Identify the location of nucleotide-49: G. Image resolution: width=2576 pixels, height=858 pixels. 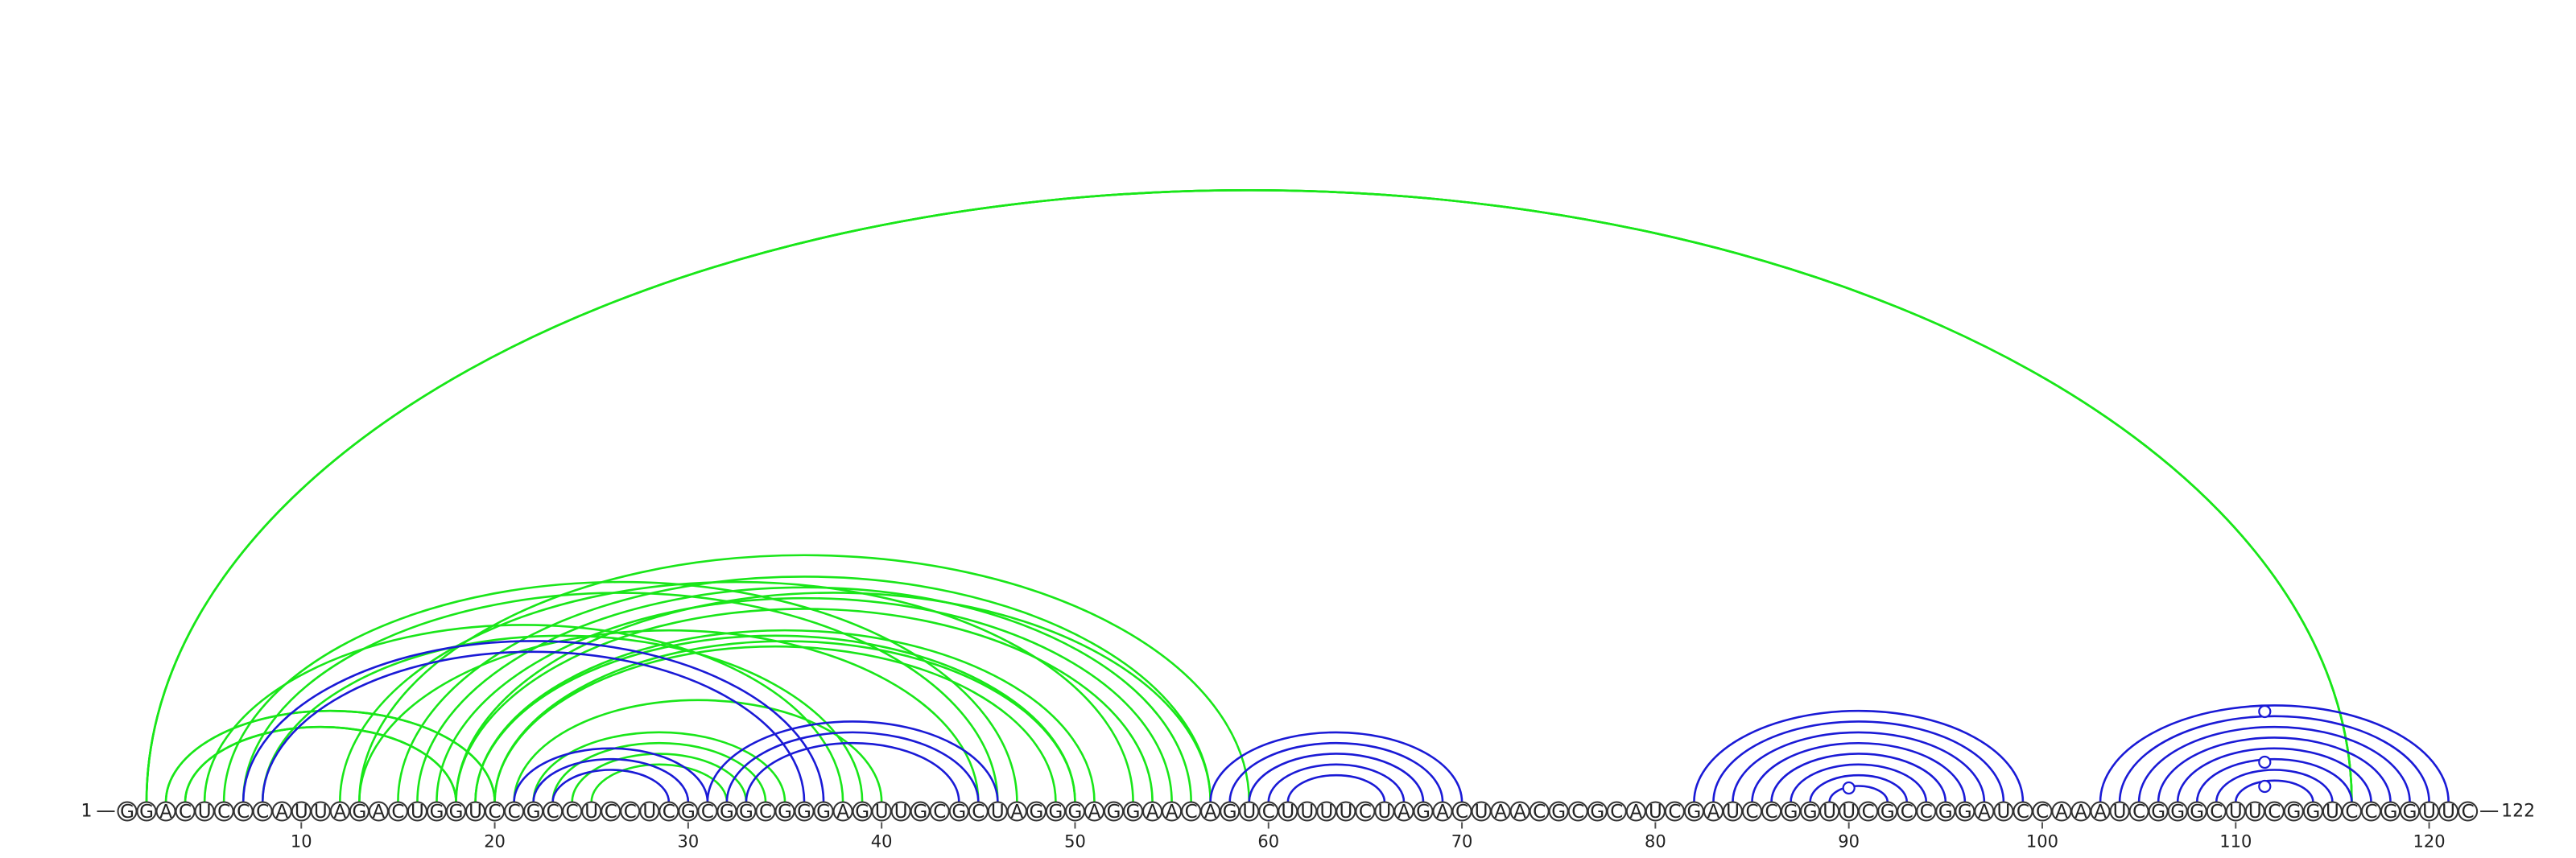
(1055, 812).